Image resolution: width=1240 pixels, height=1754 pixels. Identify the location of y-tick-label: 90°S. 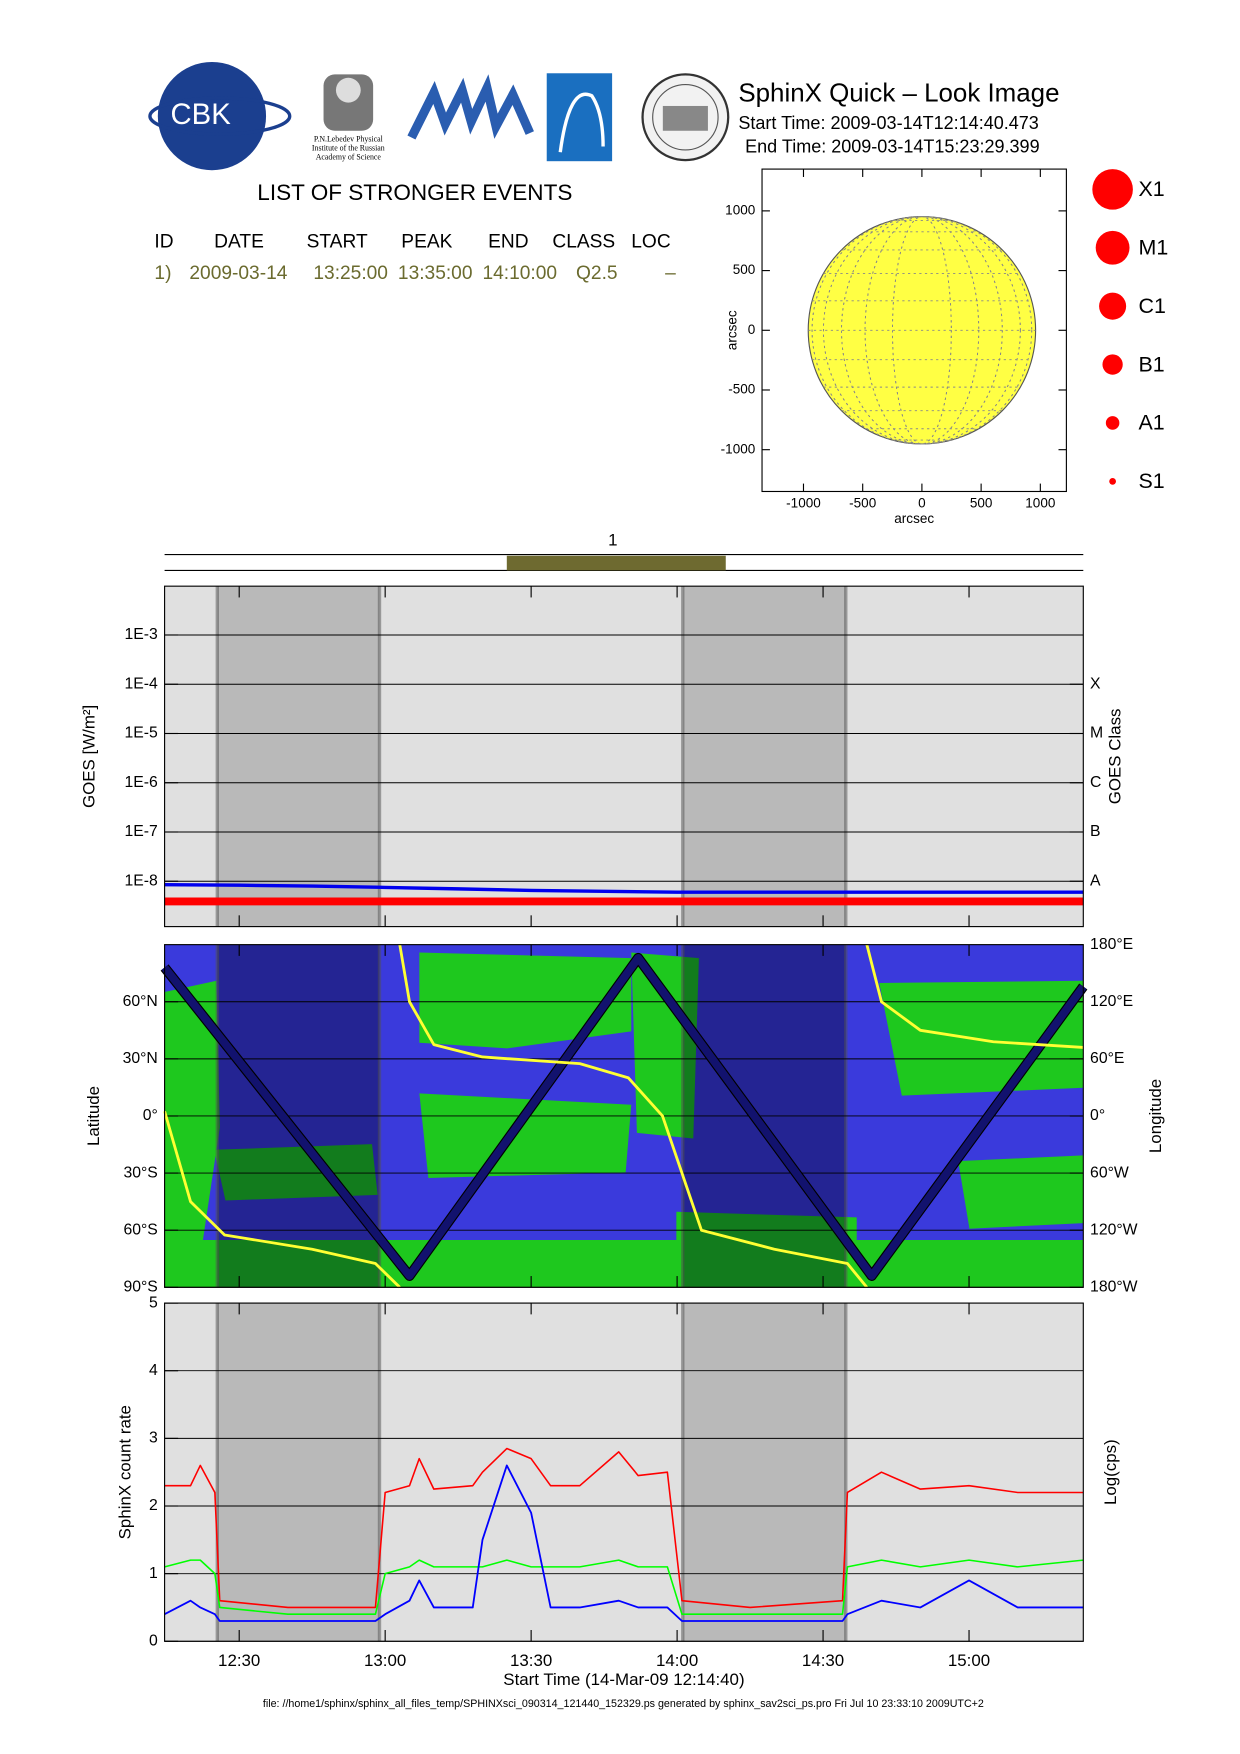
(140, 1286).